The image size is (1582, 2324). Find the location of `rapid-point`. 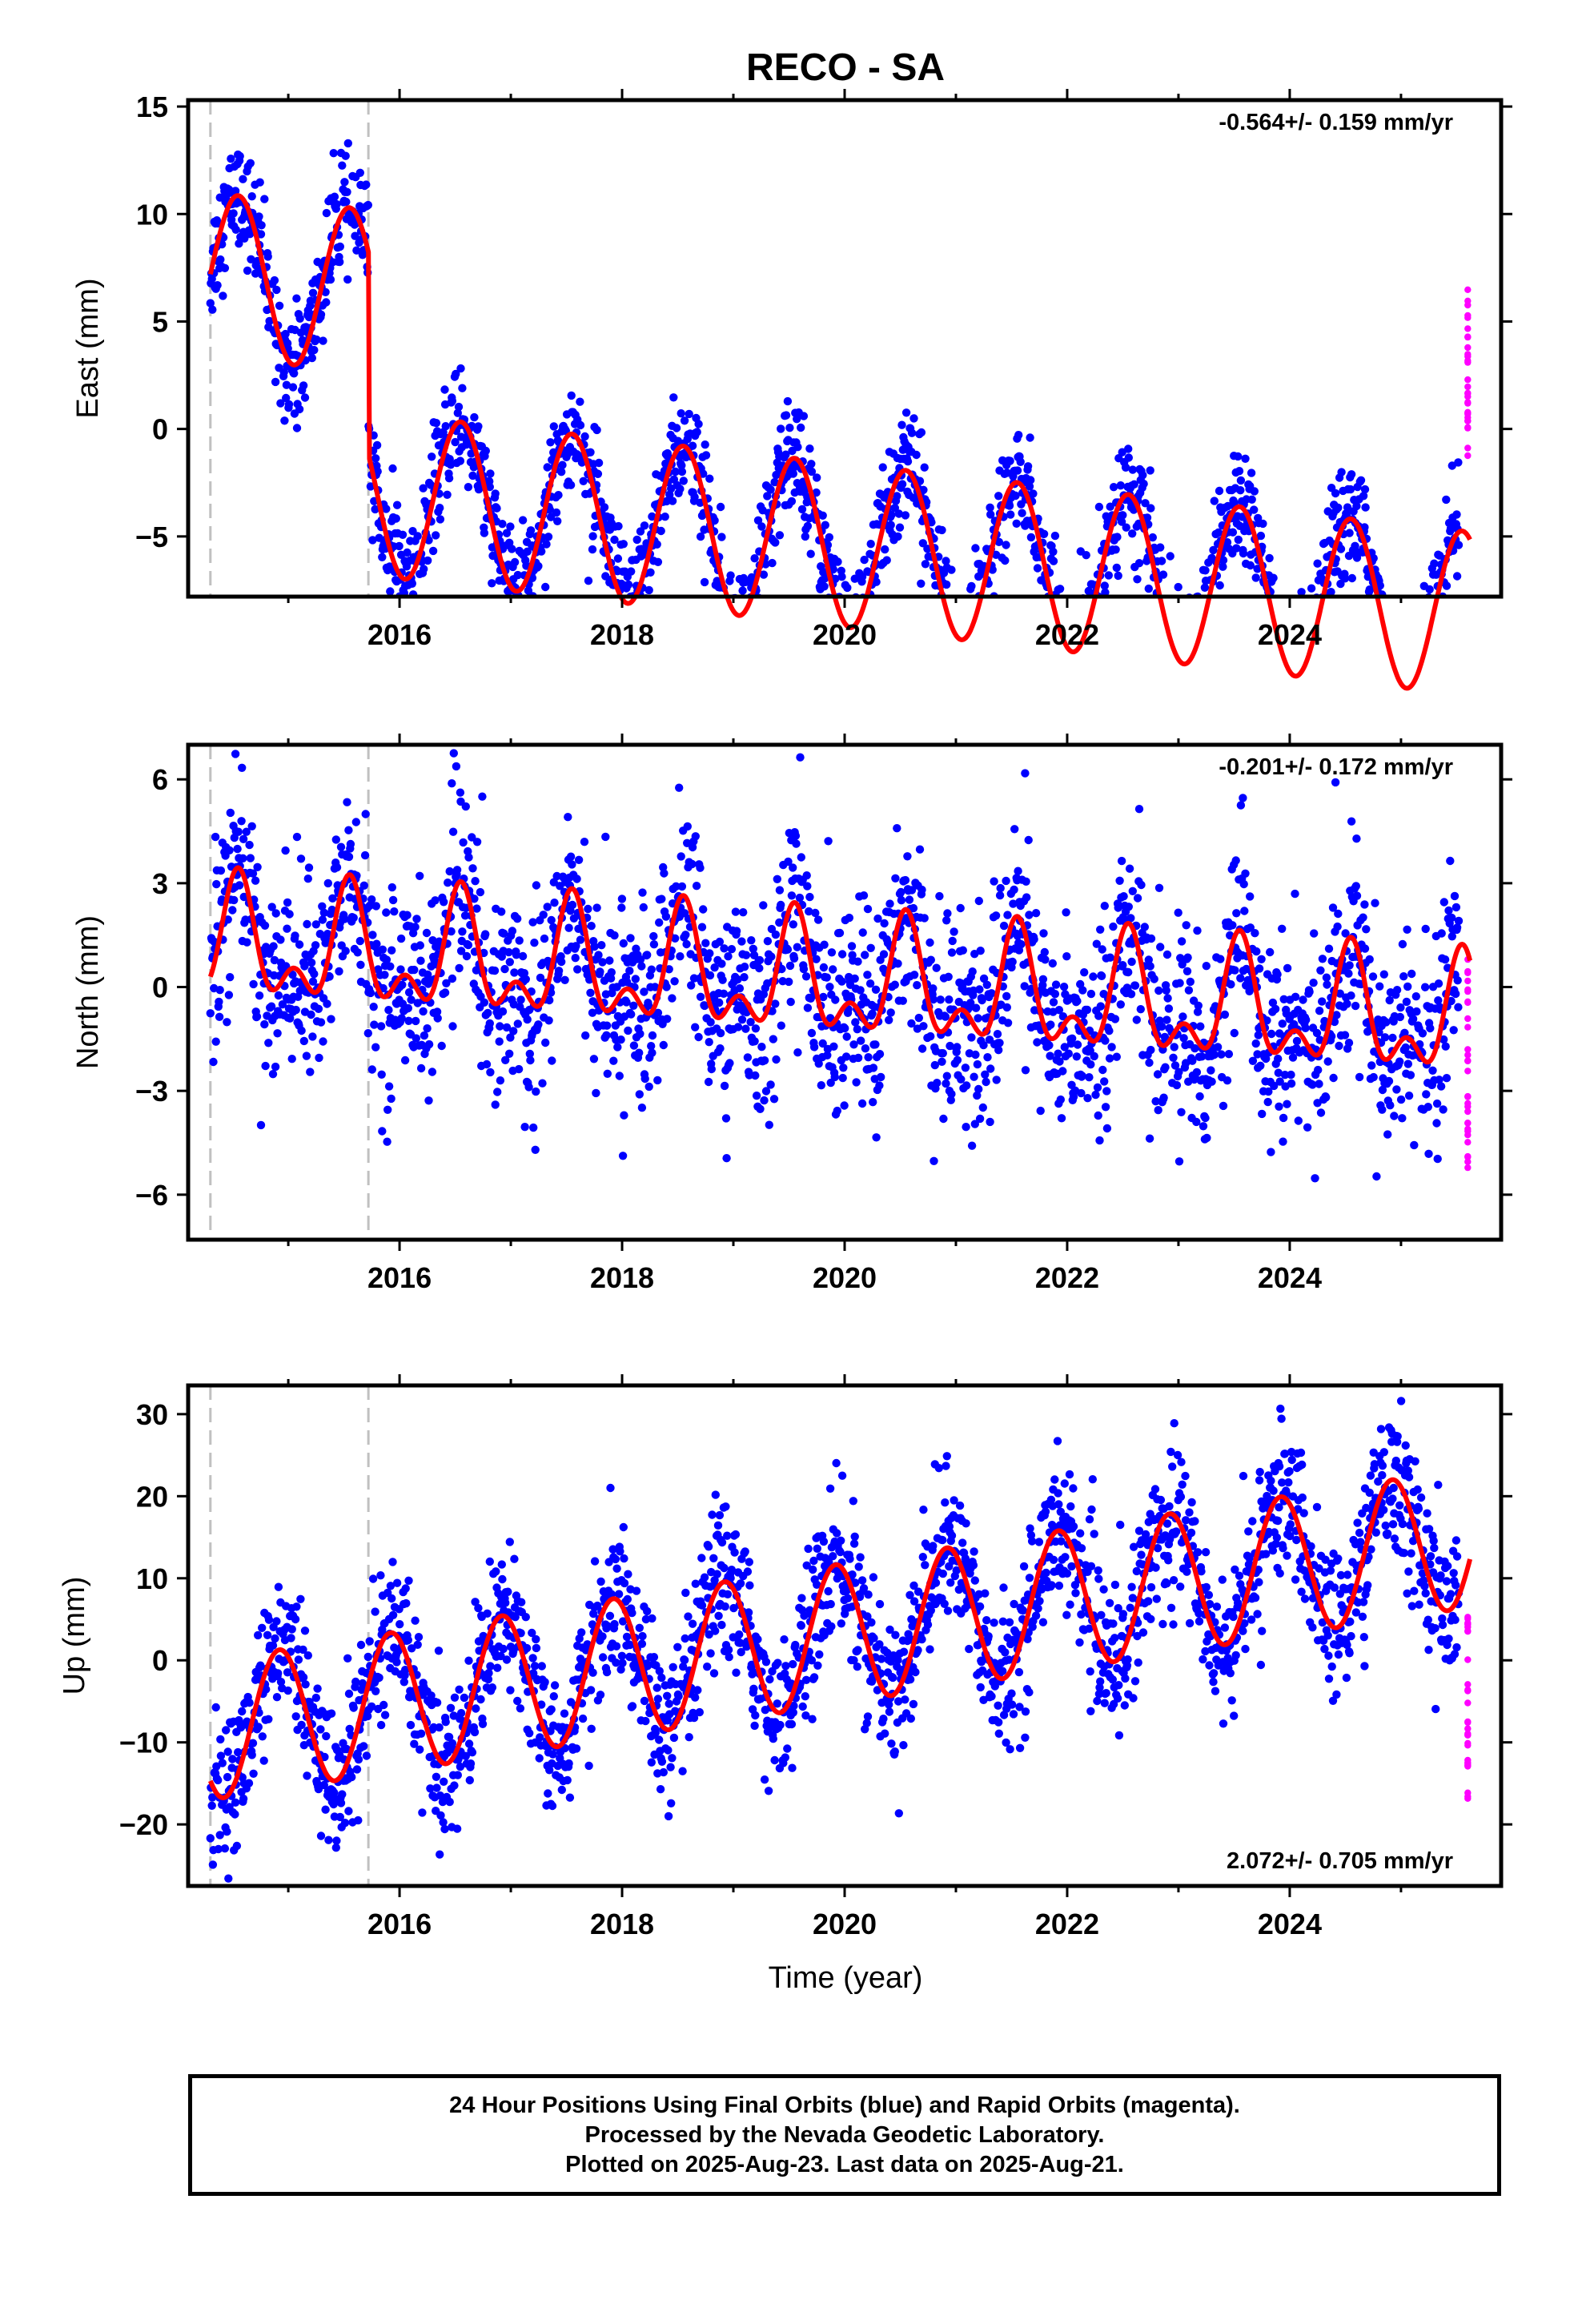

rapid-point is located at coordinates (1468, 305).